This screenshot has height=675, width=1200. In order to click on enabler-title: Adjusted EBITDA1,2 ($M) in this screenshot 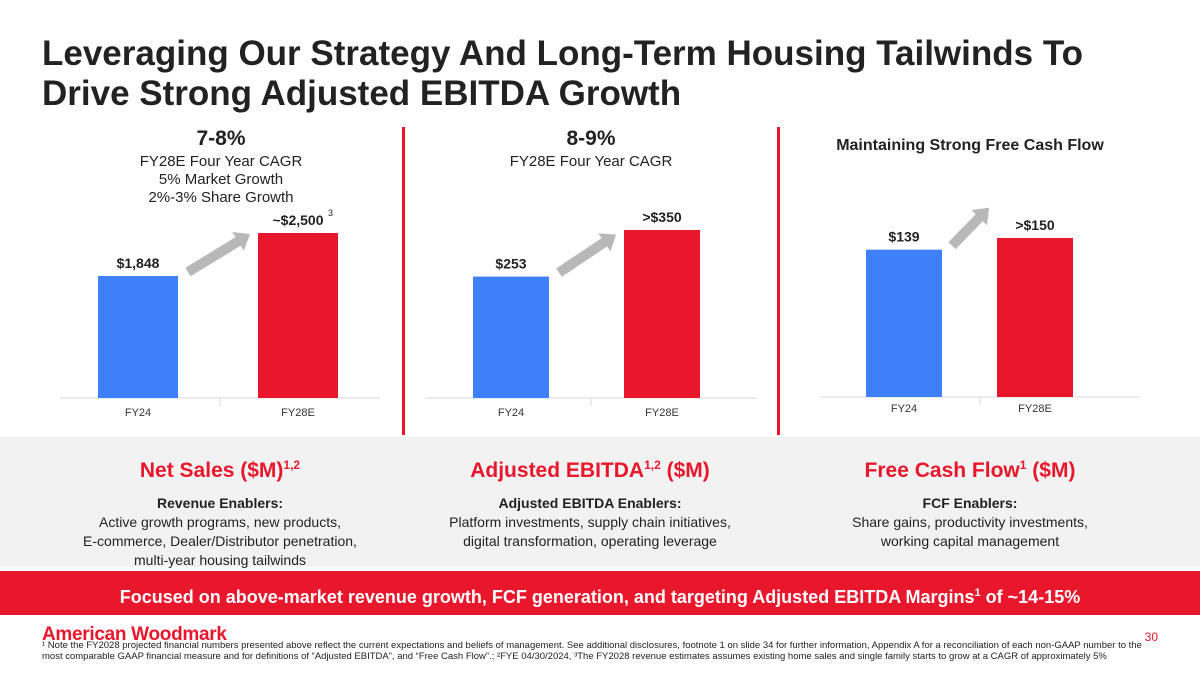, I will do `click(590, 470)`.